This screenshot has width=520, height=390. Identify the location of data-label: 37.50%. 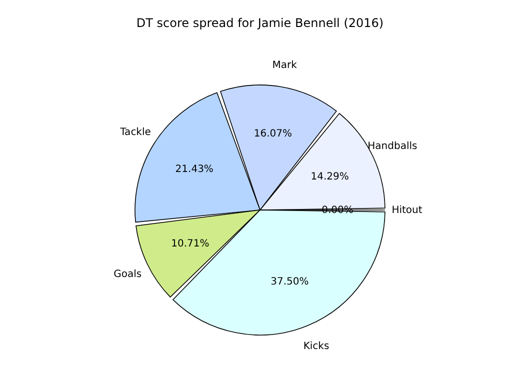
(289, 282).